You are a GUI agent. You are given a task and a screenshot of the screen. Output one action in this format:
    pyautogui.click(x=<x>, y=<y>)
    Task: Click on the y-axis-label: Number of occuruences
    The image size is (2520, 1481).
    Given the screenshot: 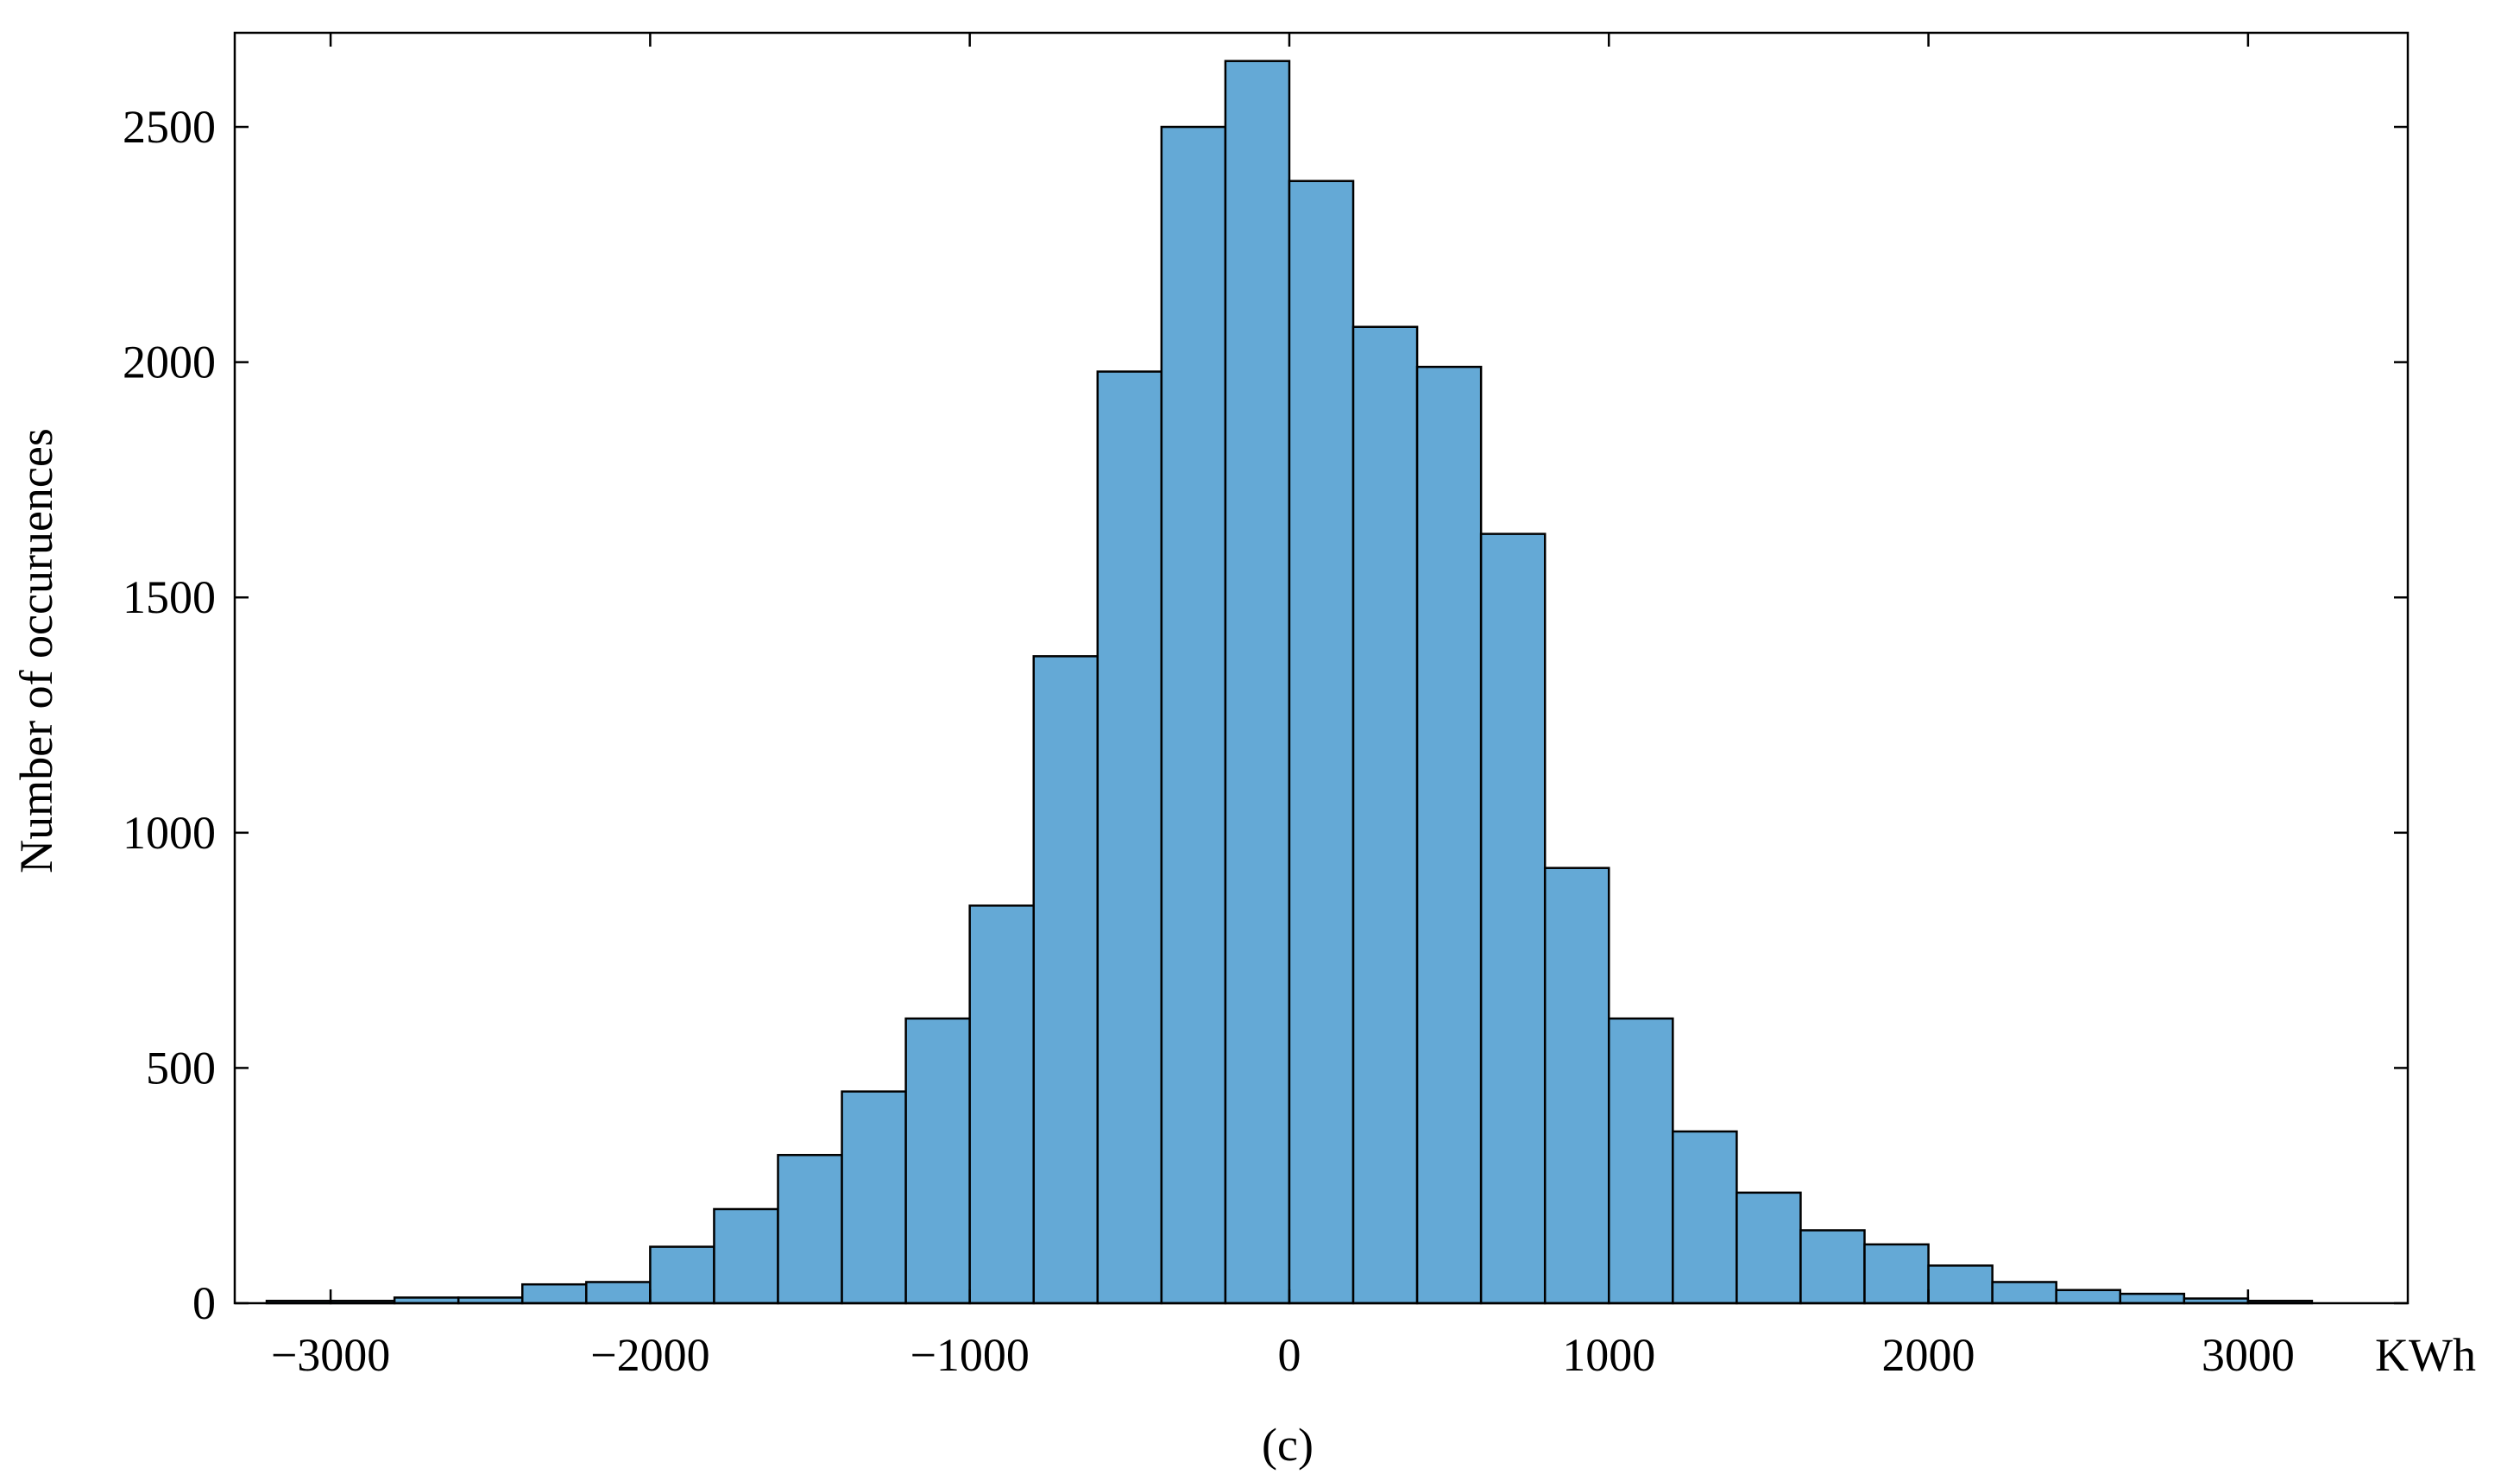 What is the action you would take?
    pyautogui.click(x=36, y=650)
    